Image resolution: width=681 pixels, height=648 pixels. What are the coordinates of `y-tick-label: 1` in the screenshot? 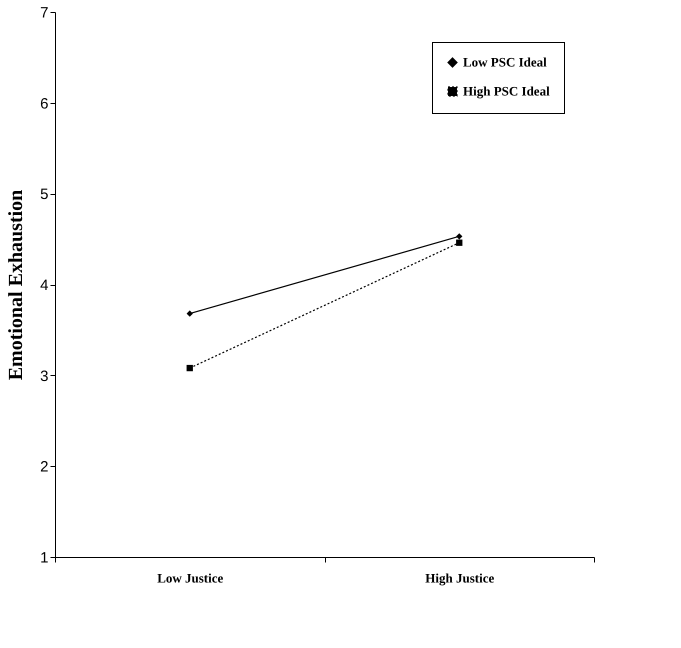 It's located at (44, 558).